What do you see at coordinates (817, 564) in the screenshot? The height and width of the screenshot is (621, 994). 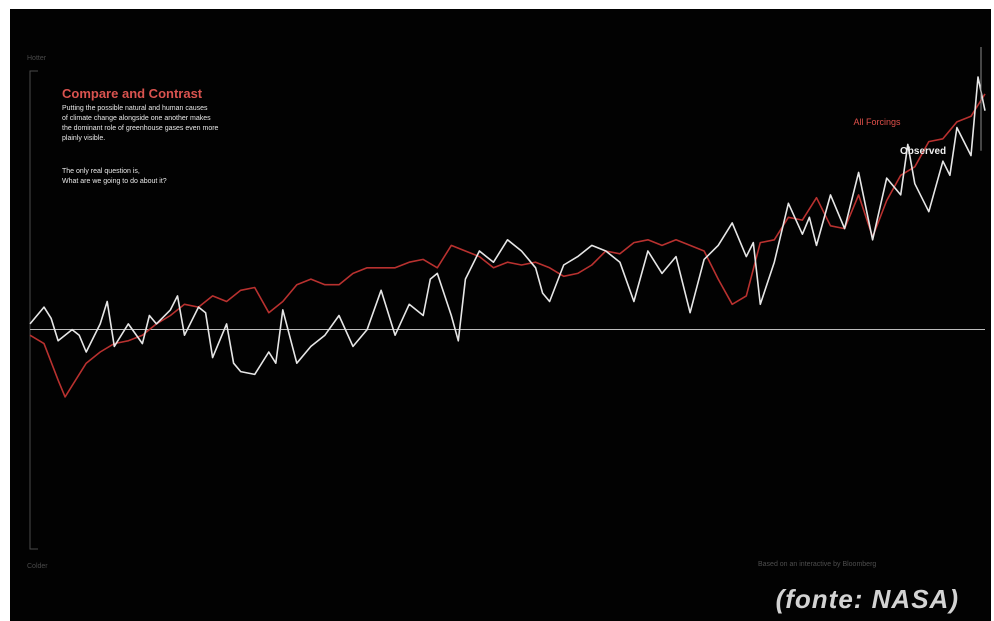 I see `credit-text: Based on an interactive by Bloomberg` at bounding box center [817, 564].